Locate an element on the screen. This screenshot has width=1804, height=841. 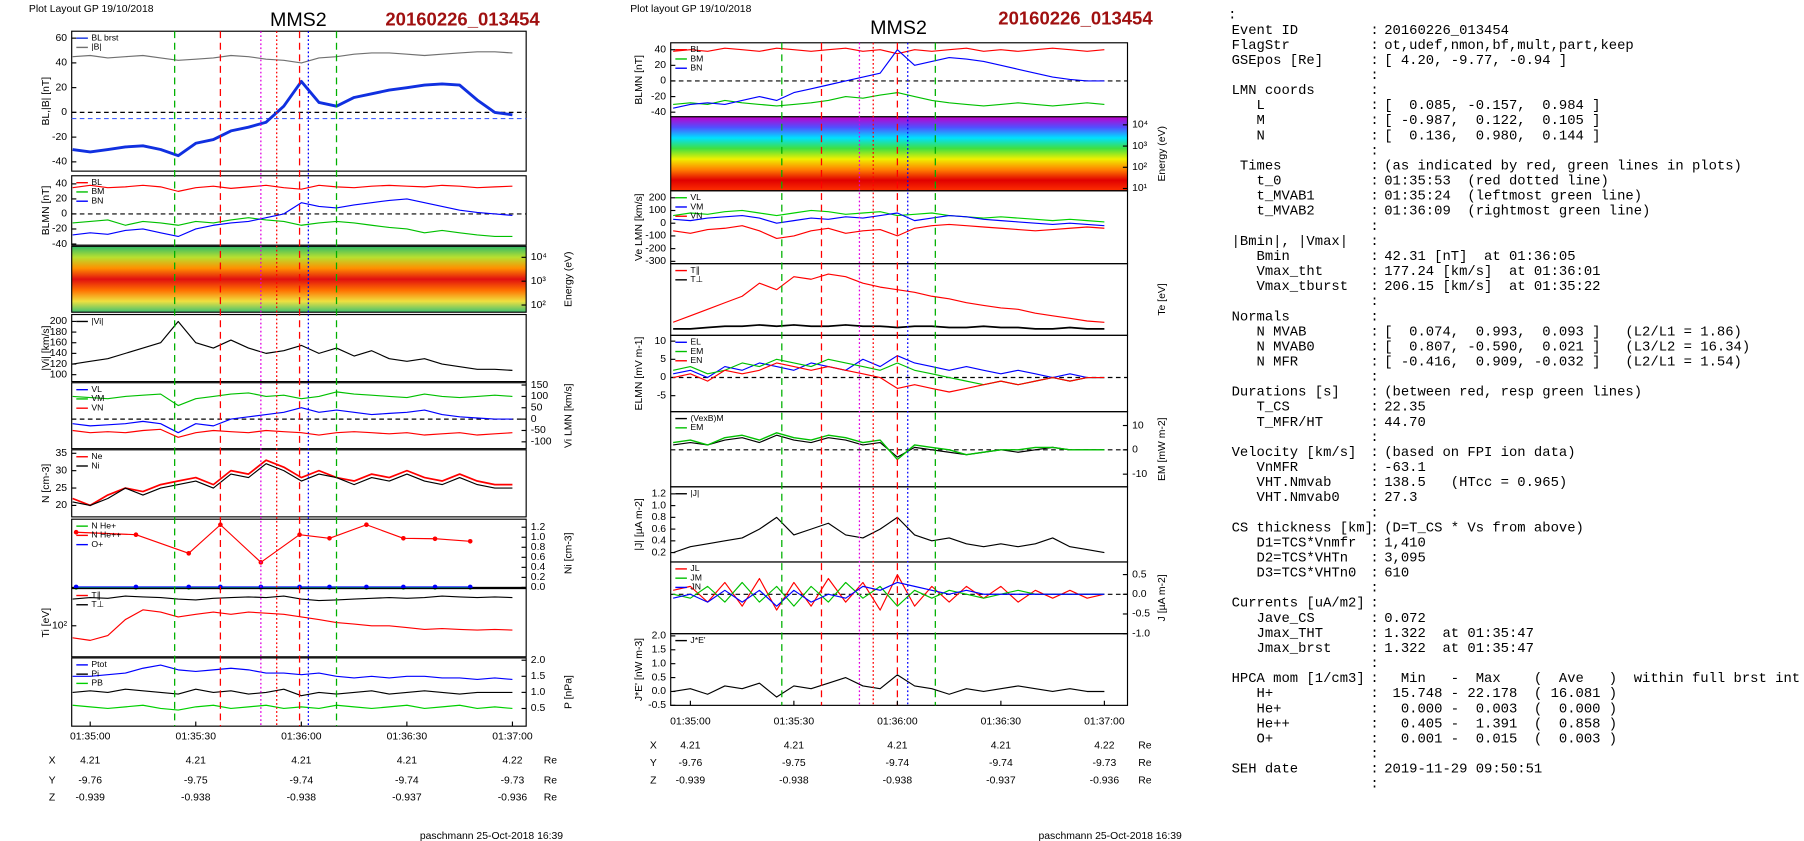
y-axis-label: BLMN [nT] is located at coordinates (46, 211).